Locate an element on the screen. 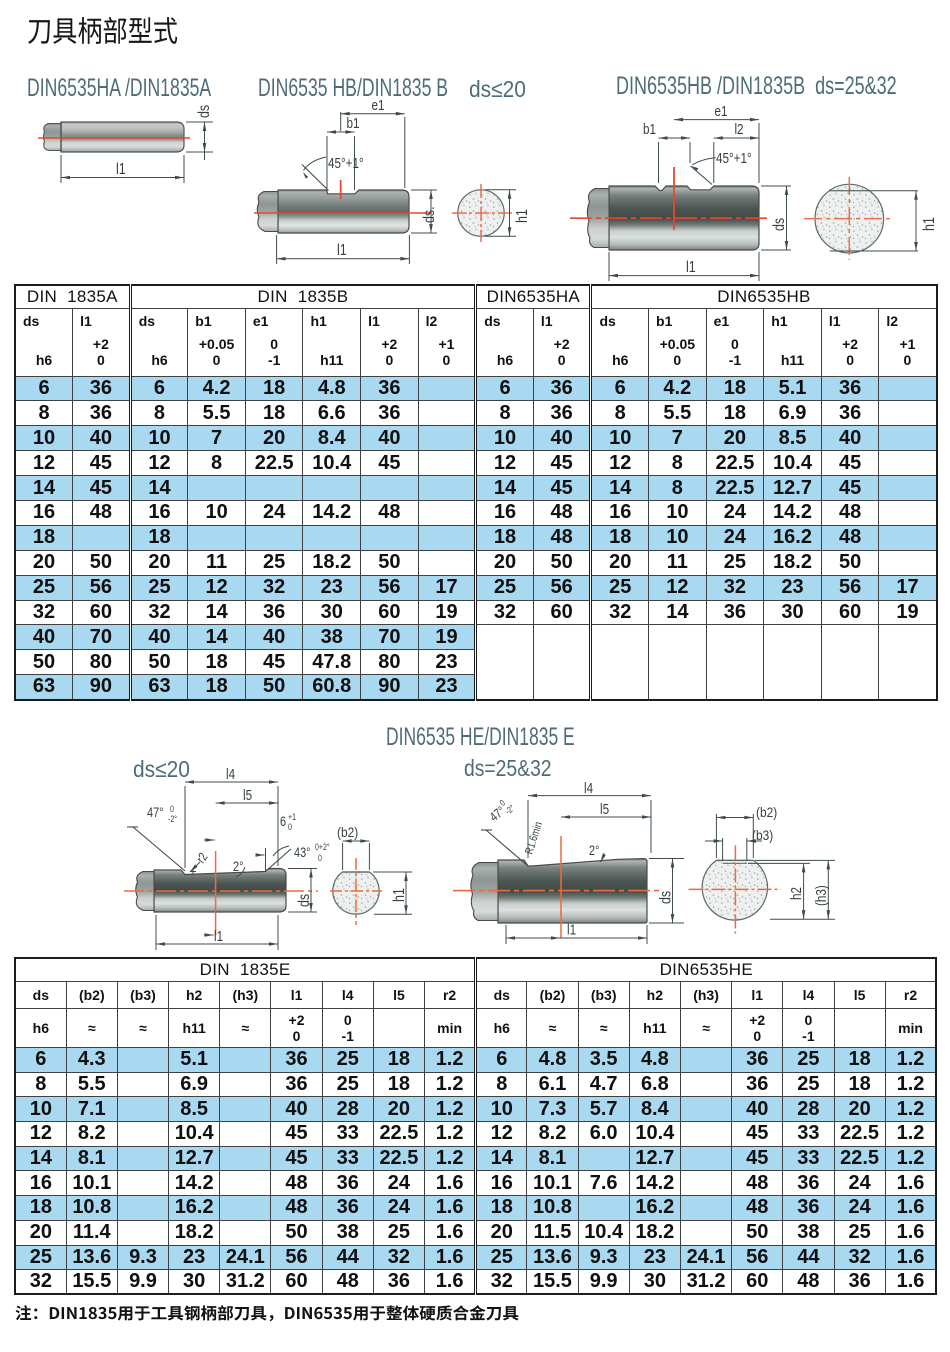  svg-text: 47° is located at coordinates (155, 813).